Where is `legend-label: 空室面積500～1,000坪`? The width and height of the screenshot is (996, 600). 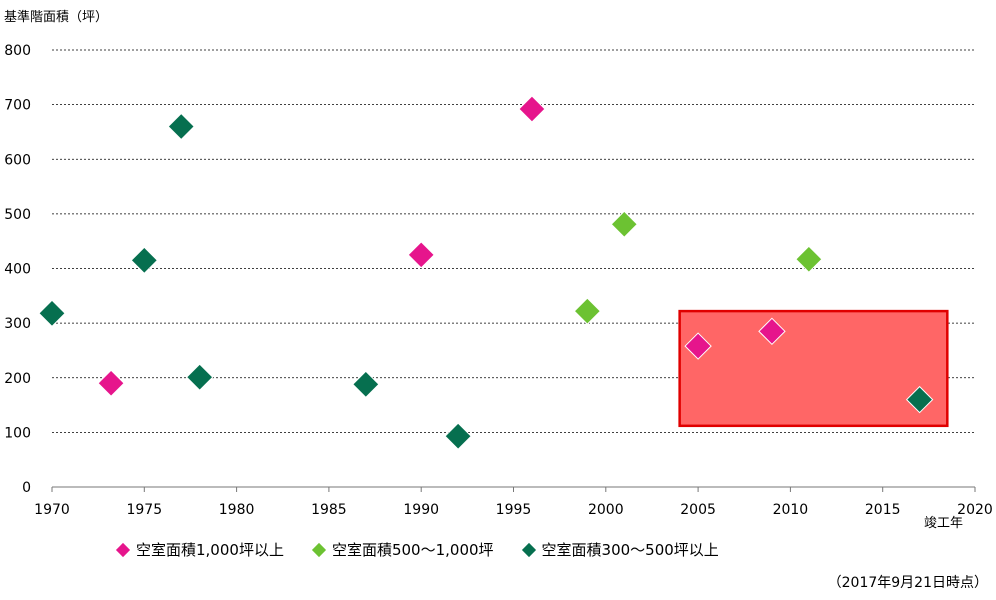 legend-label: 空室面積500～1,000坪 is located at coordinates (412, 550).